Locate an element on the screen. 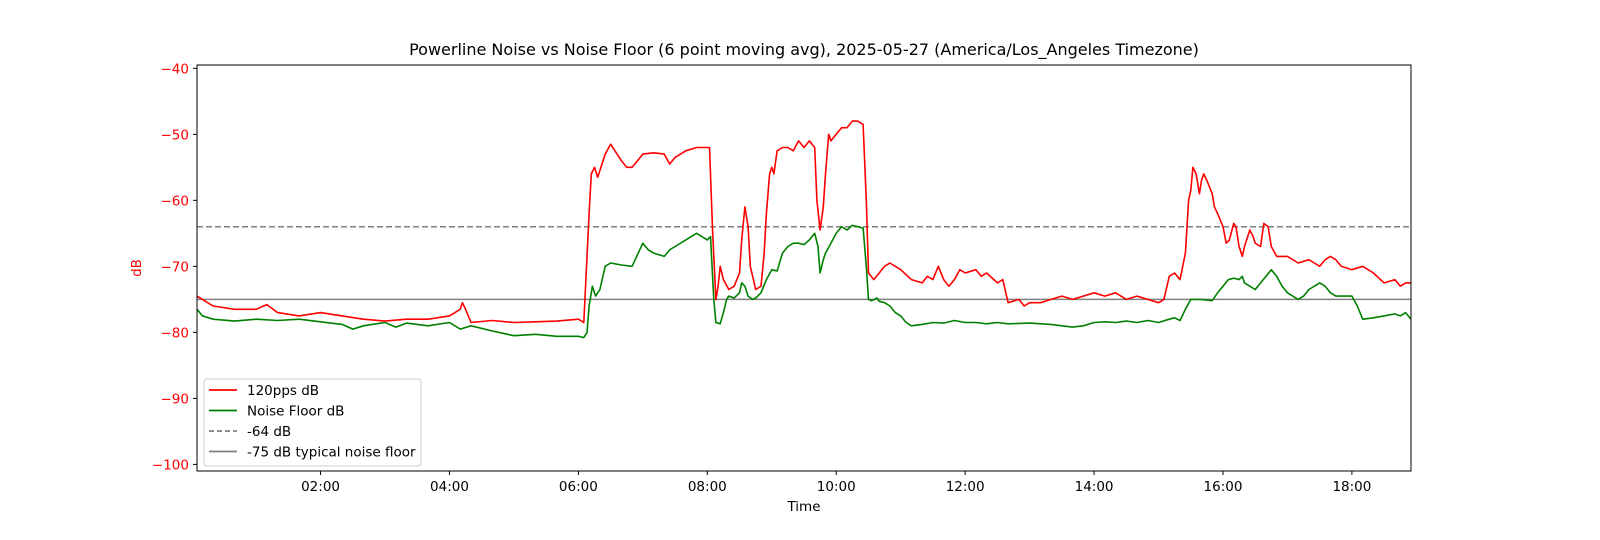  x-tick-label: 18:00 is located at coordinates (1351, 487).